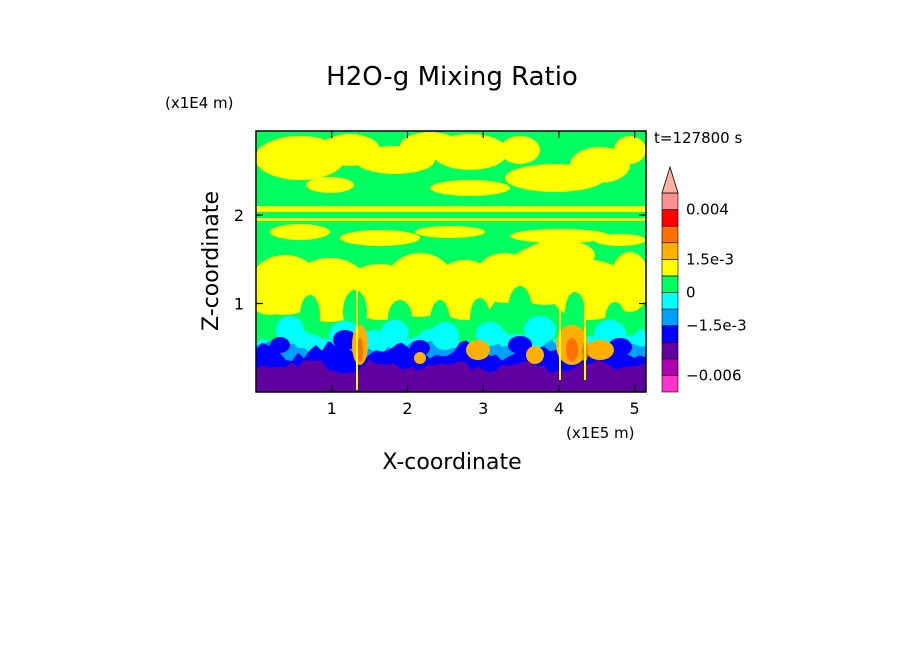 Image resolution: width=904 pixels, height=654 pixels. I want to click on x-tick-label: 5, so click(635, 408).